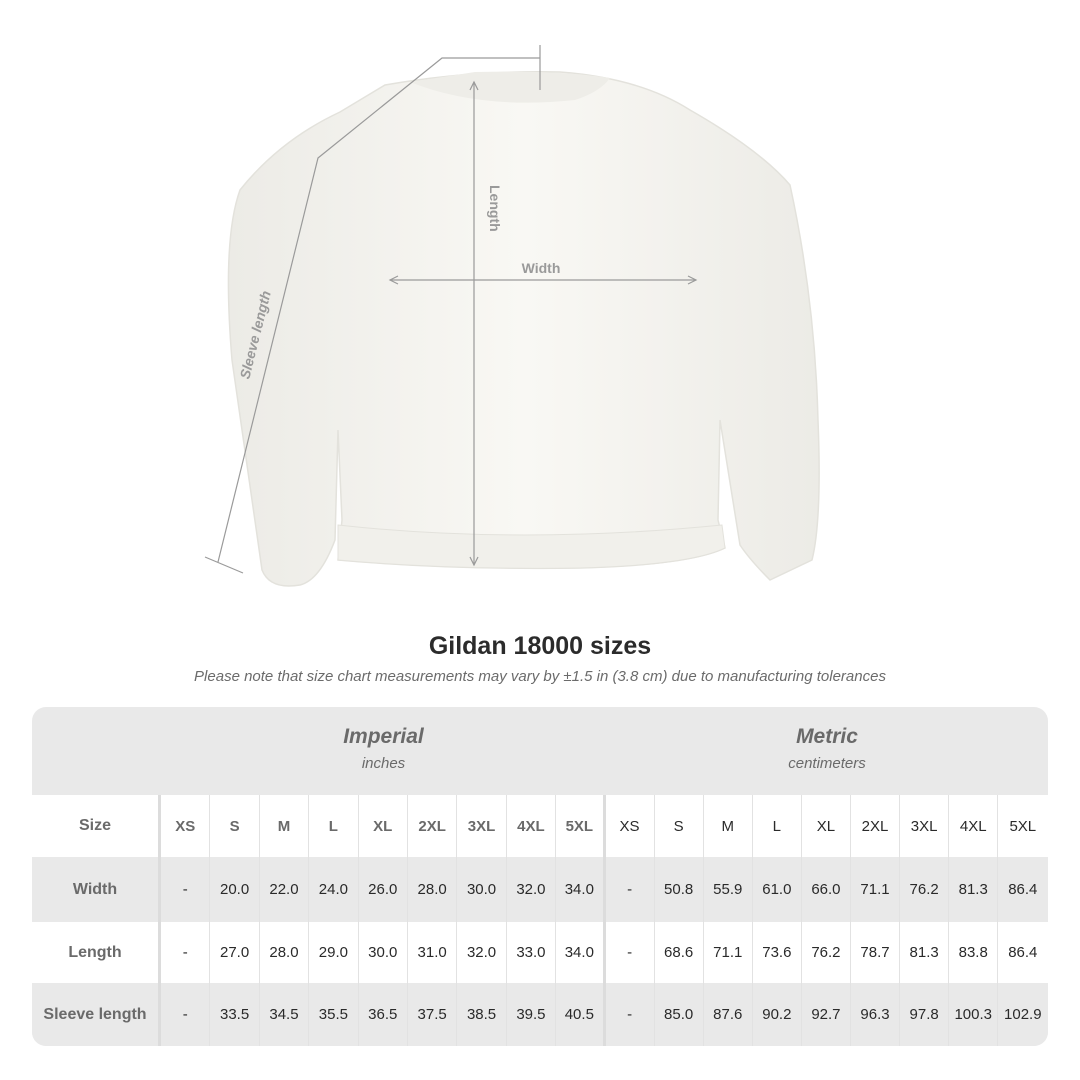  Describe the element at coordinates (96, 952) in the screenshot. I see `row-label: Length` at that location.